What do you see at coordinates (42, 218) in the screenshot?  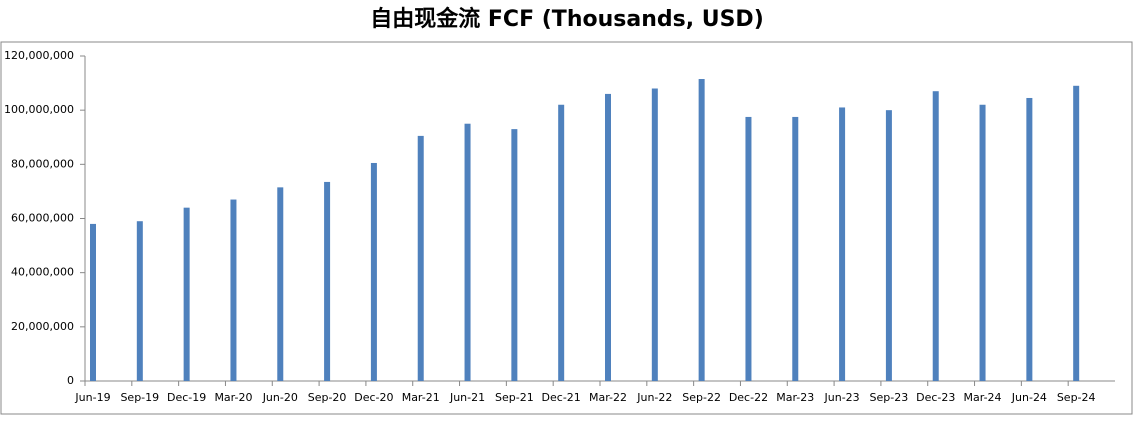 I see `y-tick-label: 60,000,000` at bounding box center [42, 218].